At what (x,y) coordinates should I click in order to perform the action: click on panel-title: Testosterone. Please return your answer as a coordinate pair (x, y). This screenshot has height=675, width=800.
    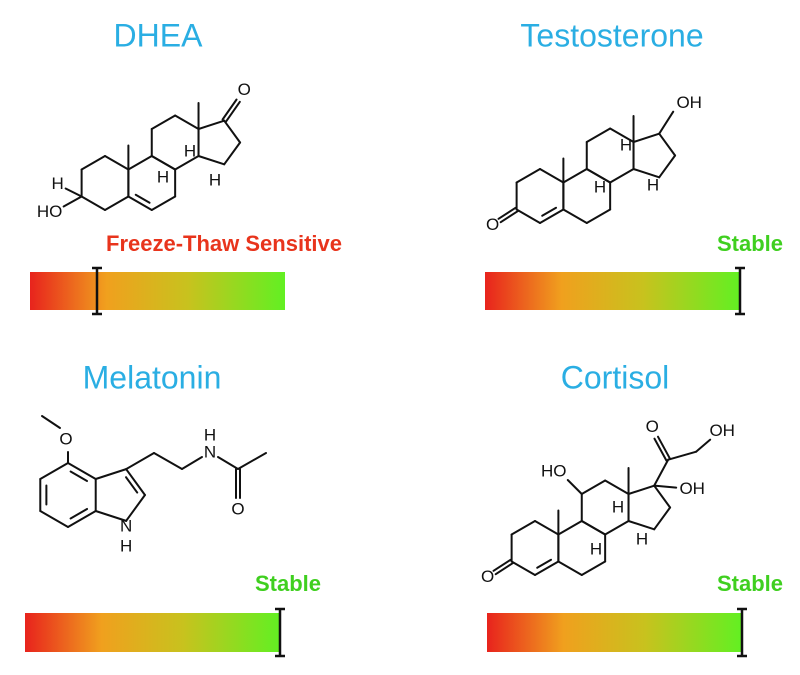
    Looking at the image, I should click on (611, 35).